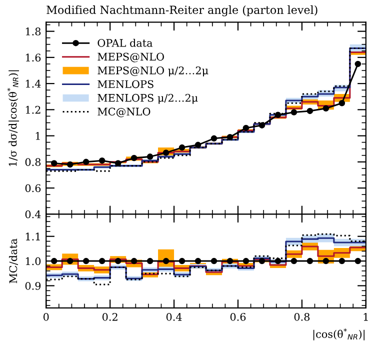  Describe the element at coordinates (302, 316) in the screenshot. I see `x-tick-label: 0.8` at that location.